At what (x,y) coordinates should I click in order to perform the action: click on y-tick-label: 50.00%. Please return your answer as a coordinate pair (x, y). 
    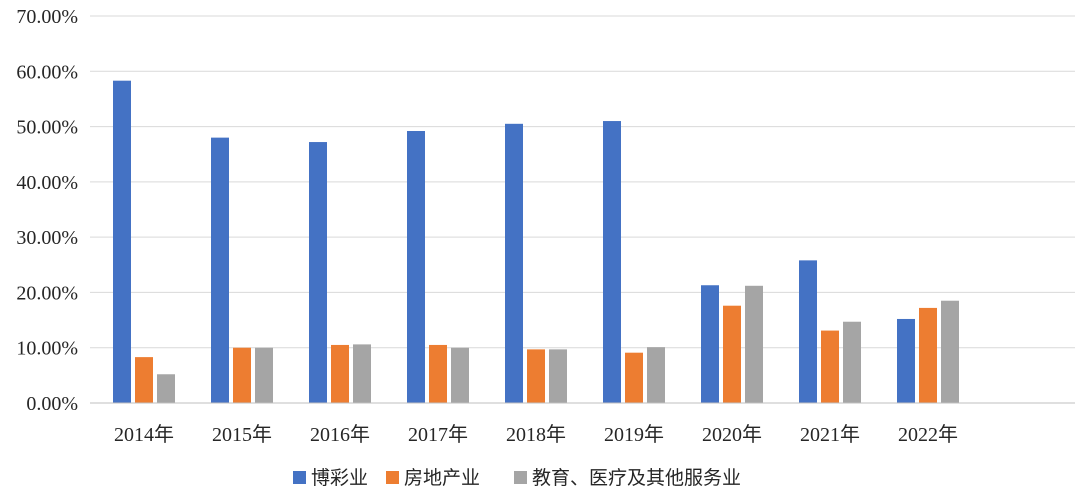
    Looking at the image, I should click on (47, 128).